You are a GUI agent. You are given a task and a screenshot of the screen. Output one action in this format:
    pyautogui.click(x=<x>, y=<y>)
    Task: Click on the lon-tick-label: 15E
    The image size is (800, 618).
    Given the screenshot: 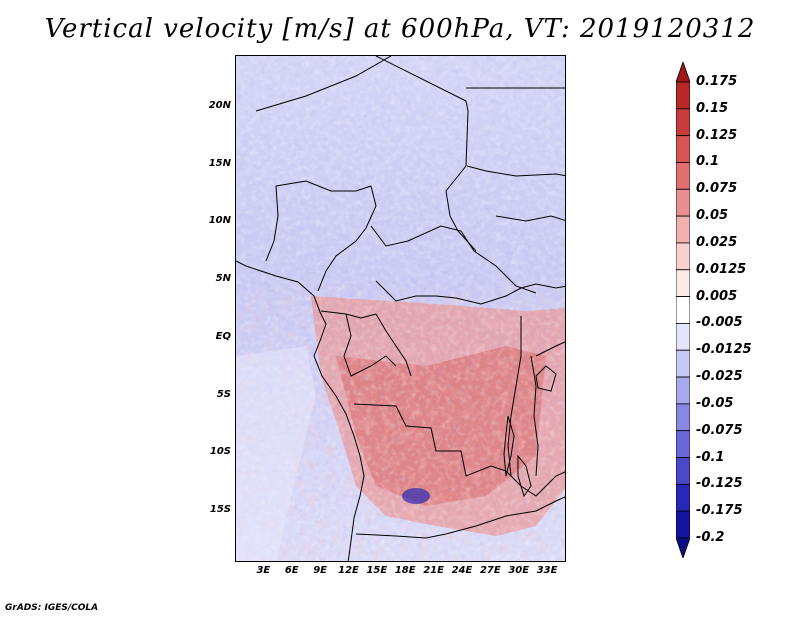 What is the action you would take?
    pyautogui.click(x=377, y=570)
    